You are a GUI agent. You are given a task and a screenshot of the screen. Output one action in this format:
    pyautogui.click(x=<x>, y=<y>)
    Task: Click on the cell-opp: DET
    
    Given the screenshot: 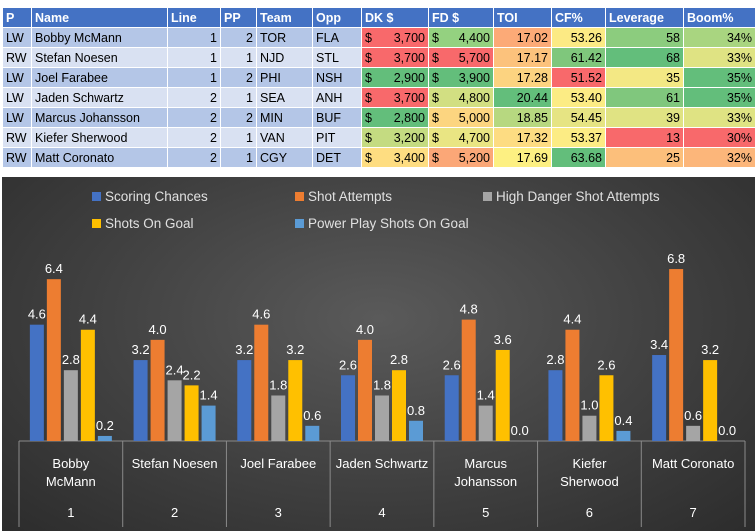 What is the action you would take?
    pyautogui.click(x=337, y=157)
    